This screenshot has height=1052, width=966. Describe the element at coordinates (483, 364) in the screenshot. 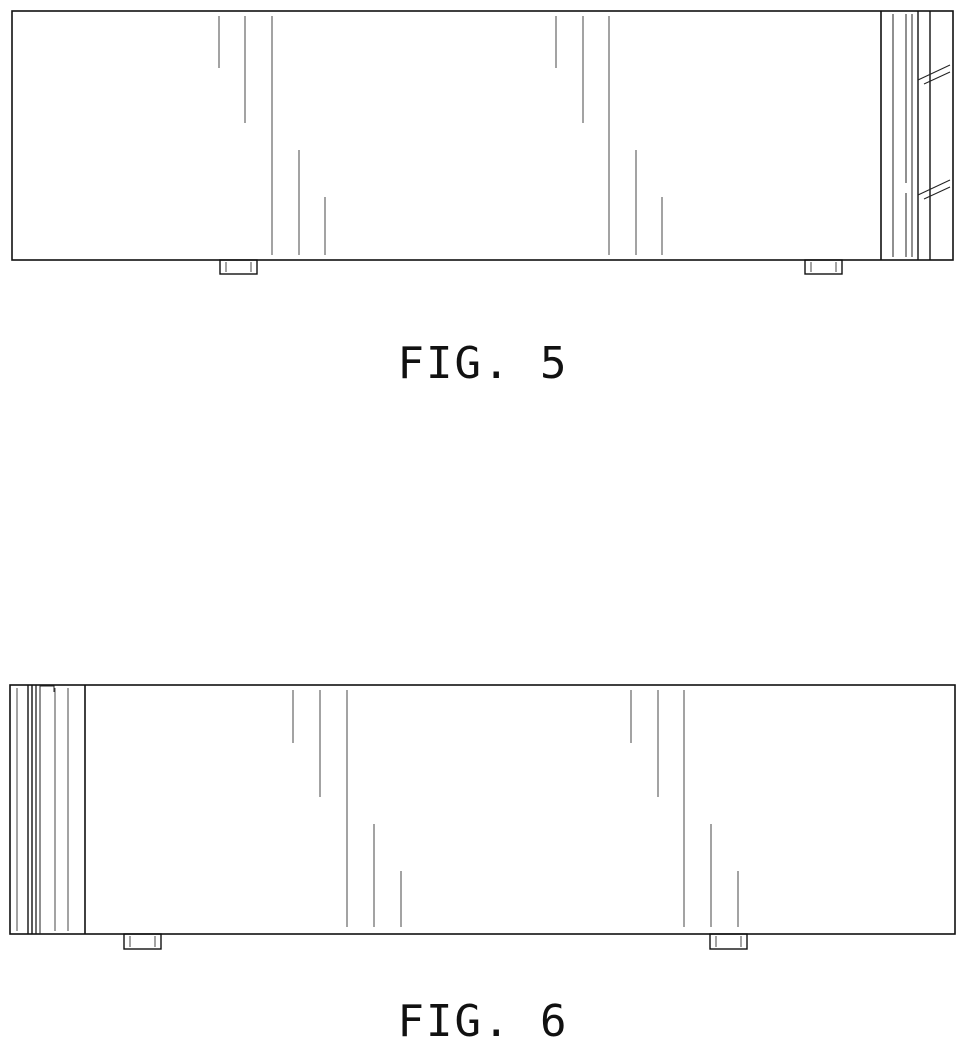

I see `figure-5-caption: FIG. 5` at that location.